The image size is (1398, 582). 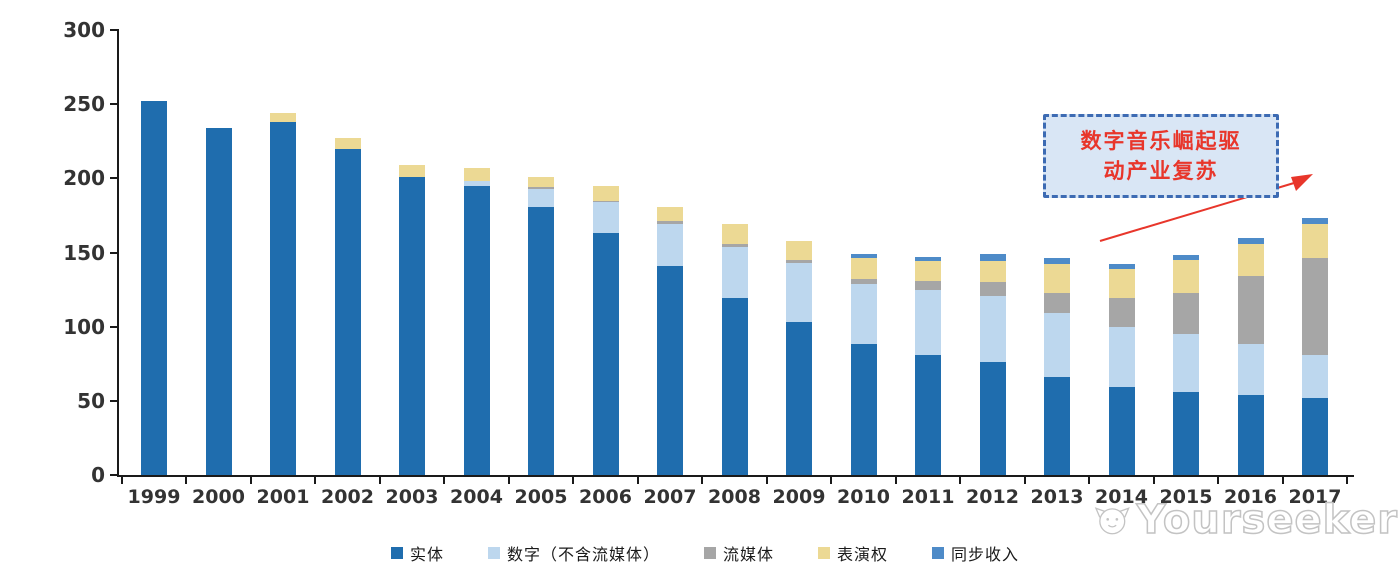 What do you see at coordinates (84, 178) in the screenshot?
I see `y-tick-label: 200` at bounding box center [84, 178].